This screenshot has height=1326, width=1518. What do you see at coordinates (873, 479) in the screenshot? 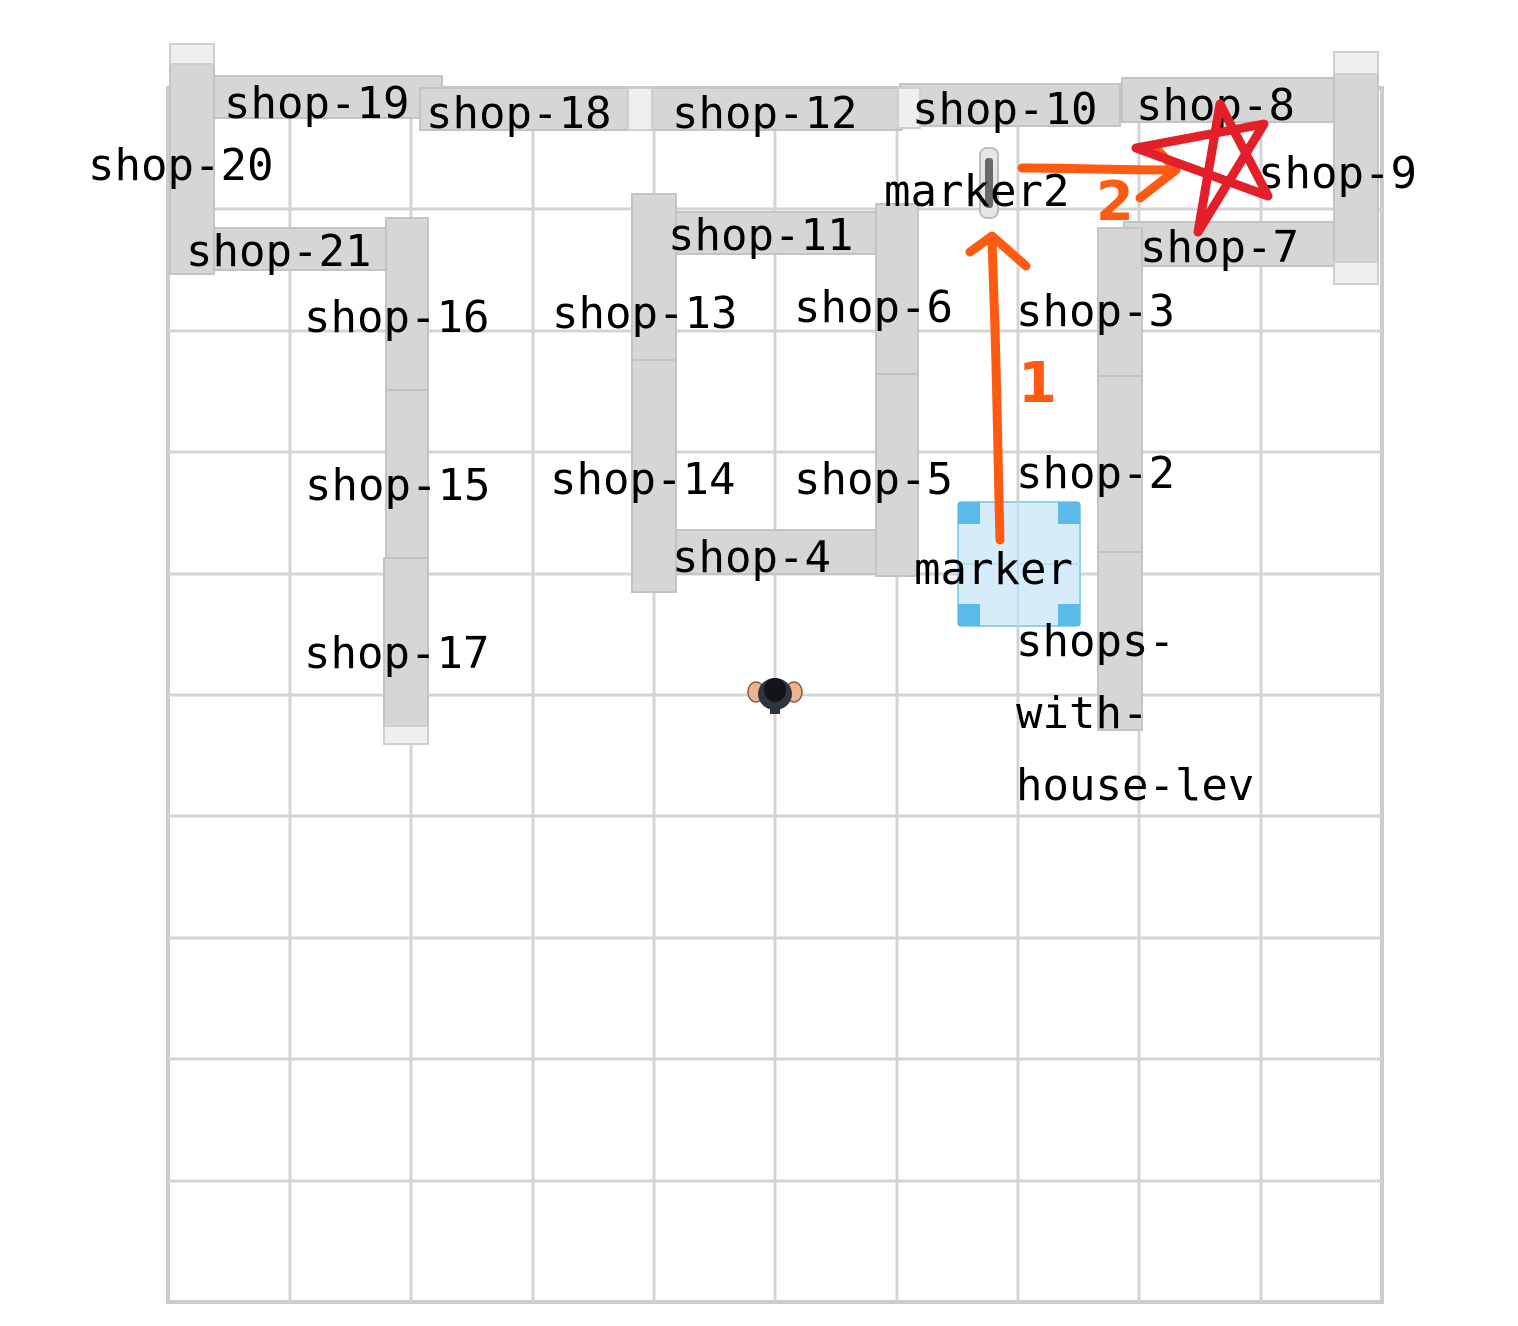
I see `label-shop-5: shop-5` at bounding box center [873, 479].